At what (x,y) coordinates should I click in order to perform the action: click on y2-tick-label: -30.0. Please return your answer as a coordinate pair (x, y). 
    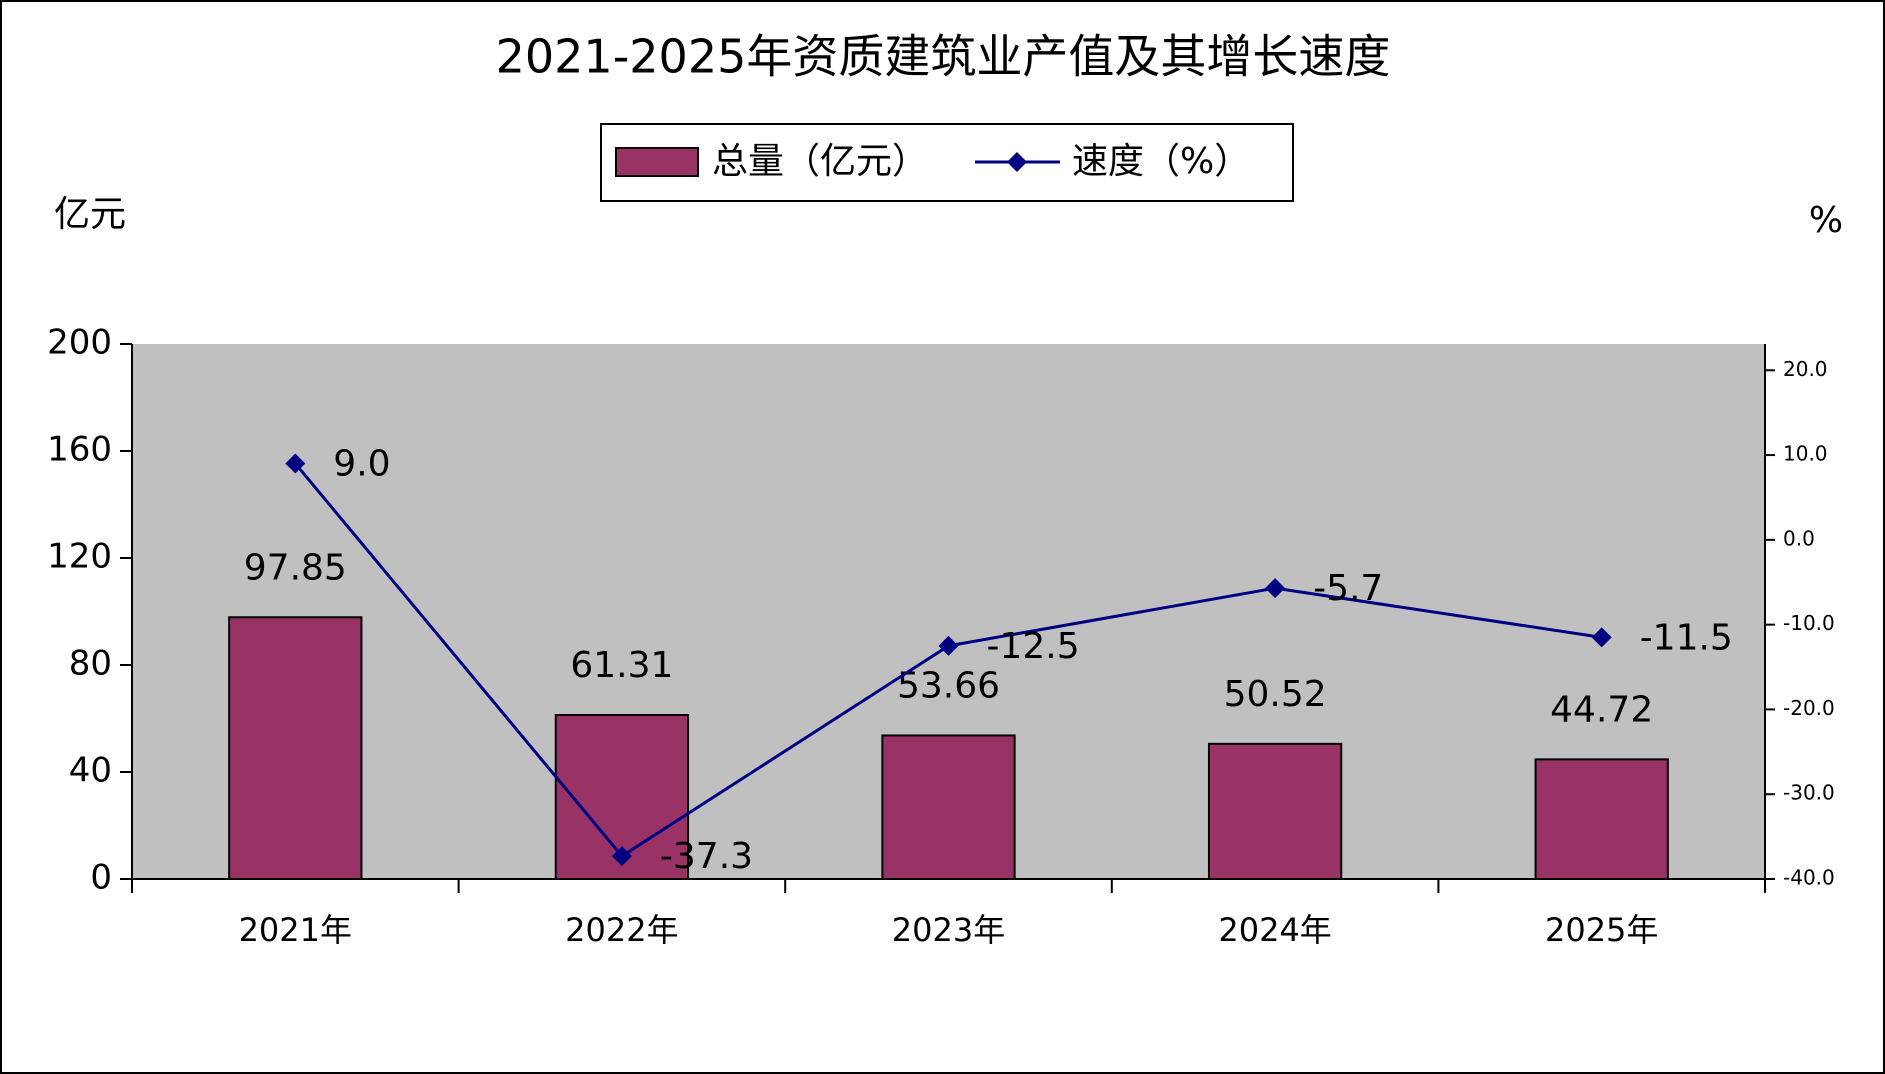
    Looking at the image, I should click on (1809, 793).